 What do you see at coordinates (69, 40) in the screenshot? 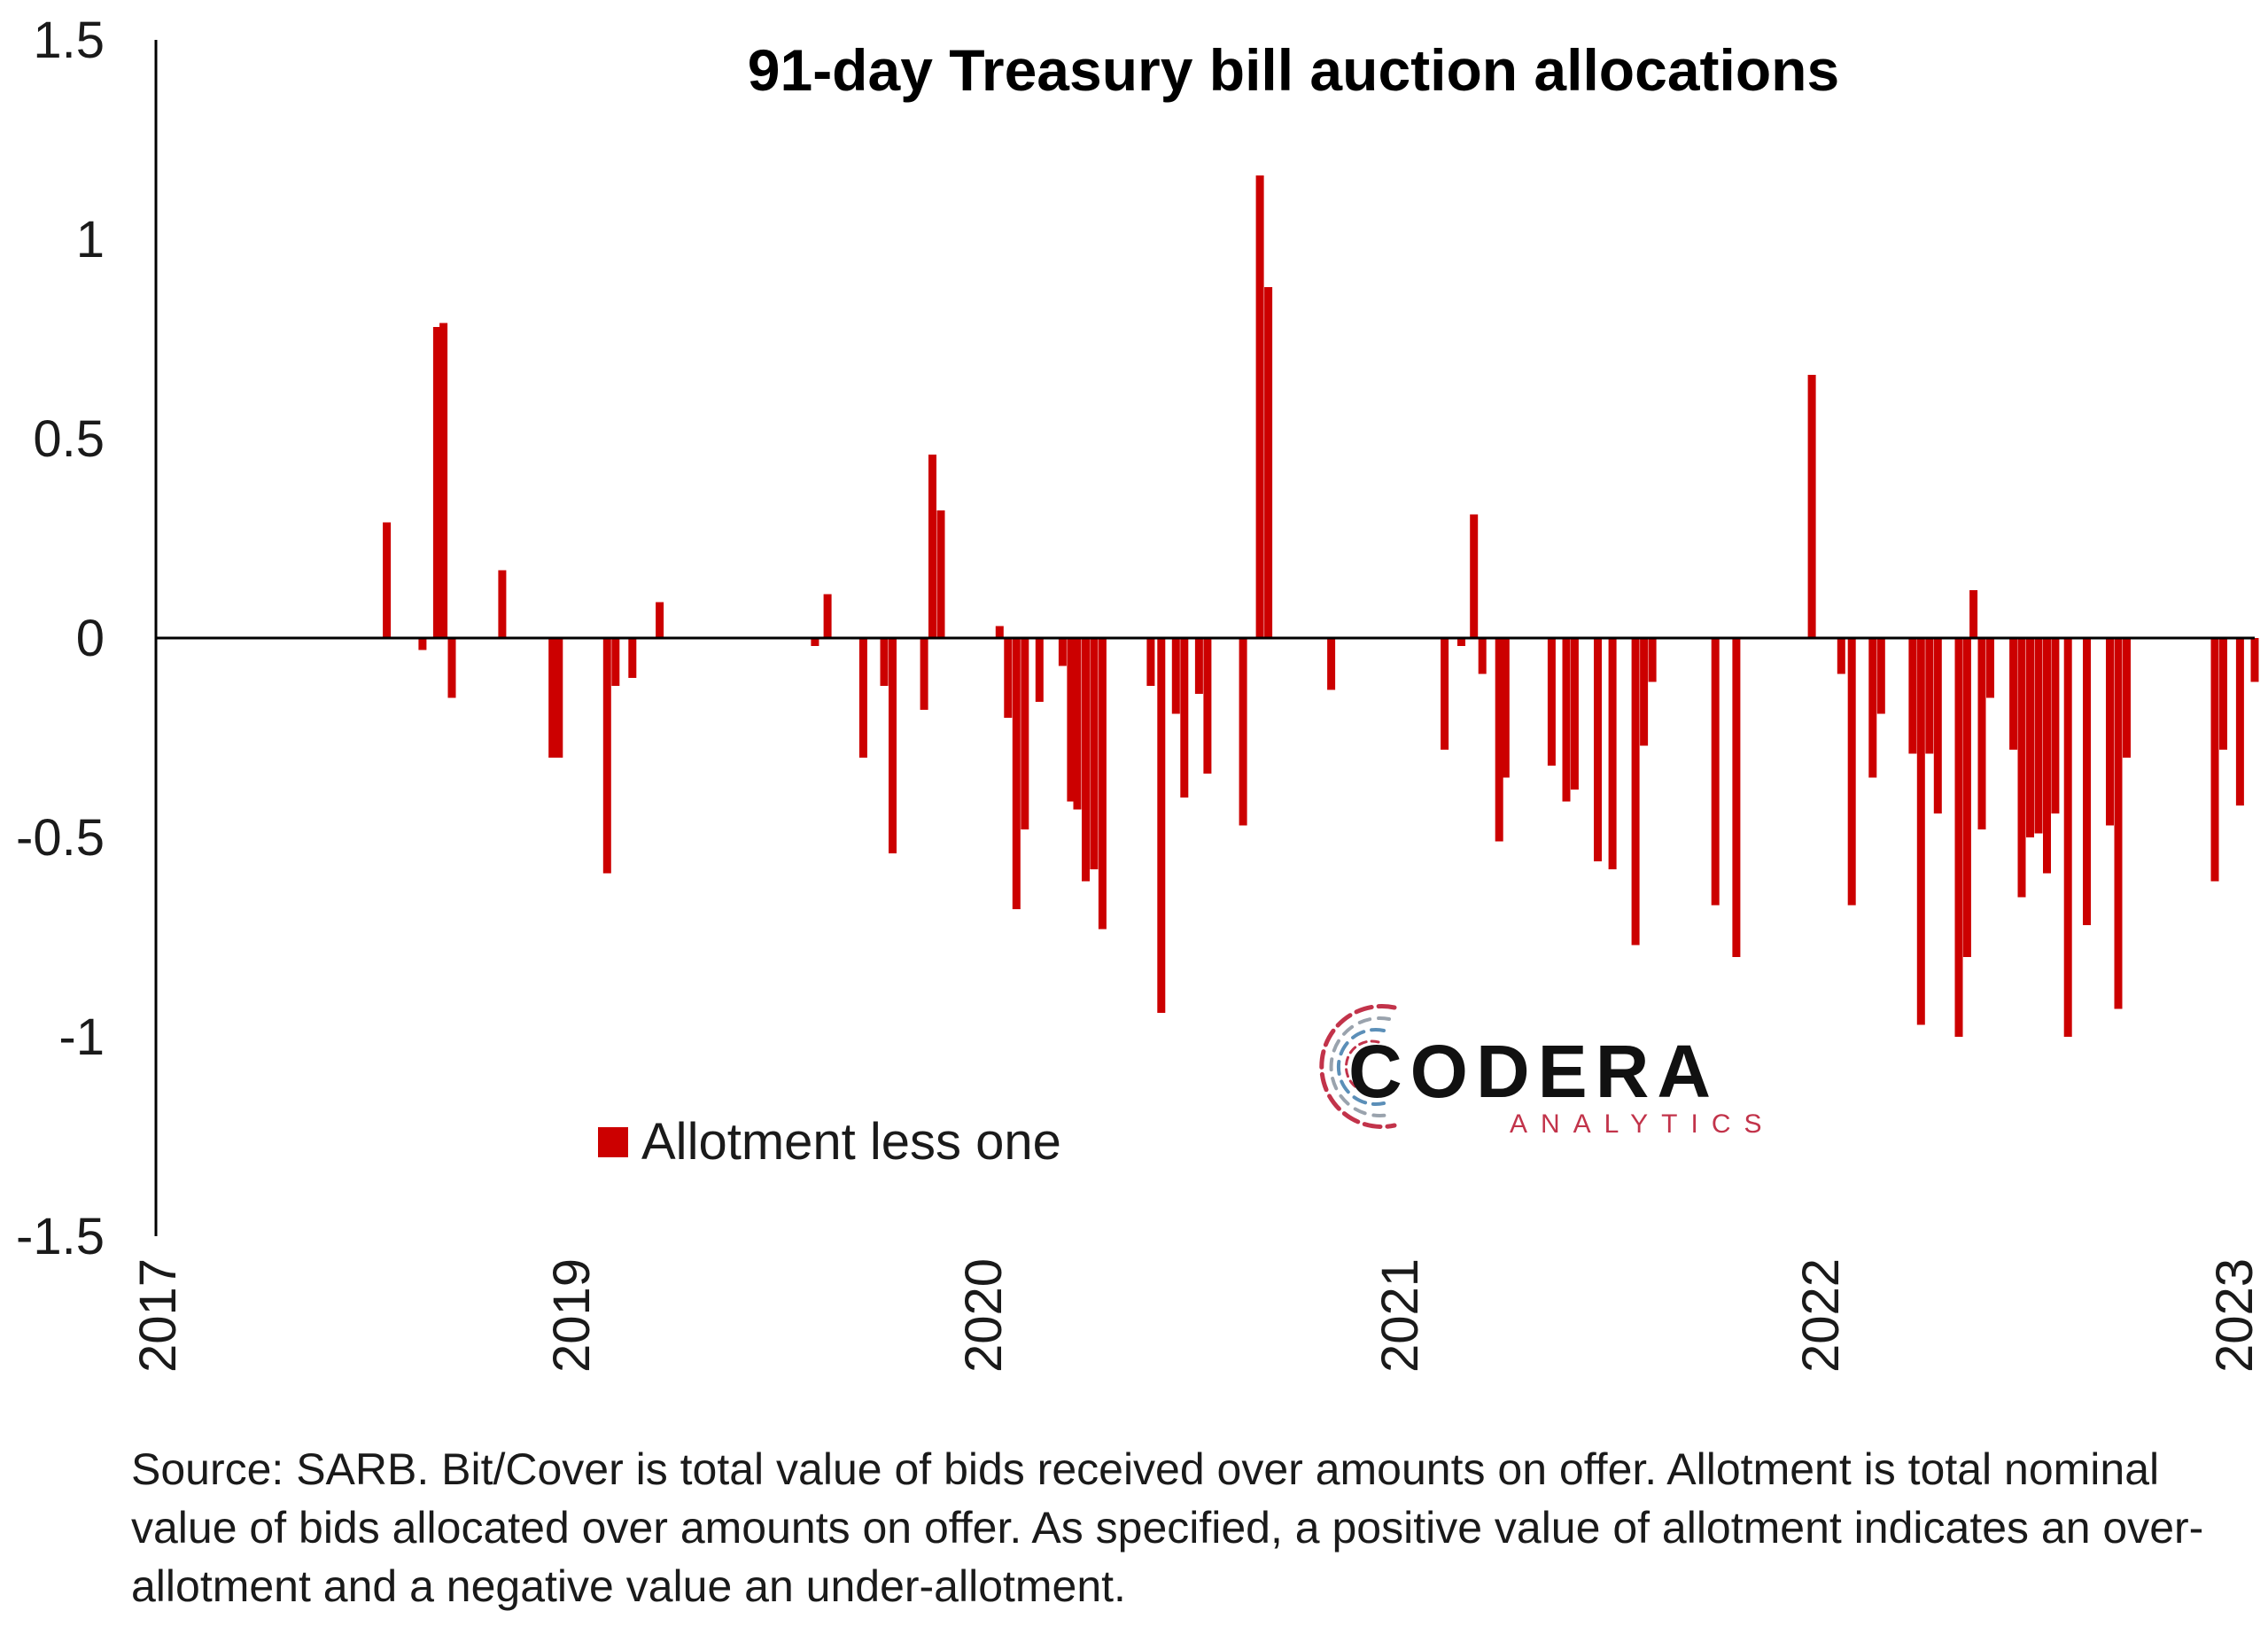
I see `y-tick-label: 1.5` at bounding box center [69, 40].